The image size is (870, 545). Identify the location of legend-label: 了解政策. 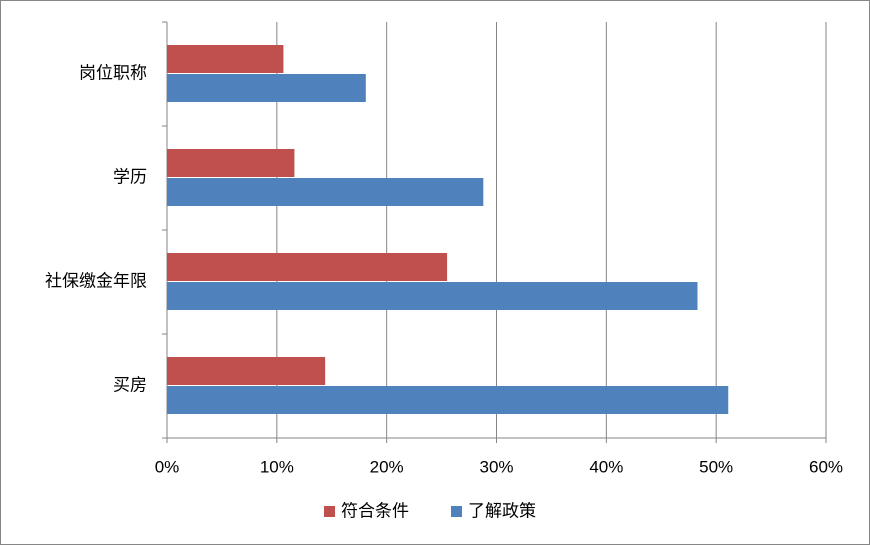
(502, 510).